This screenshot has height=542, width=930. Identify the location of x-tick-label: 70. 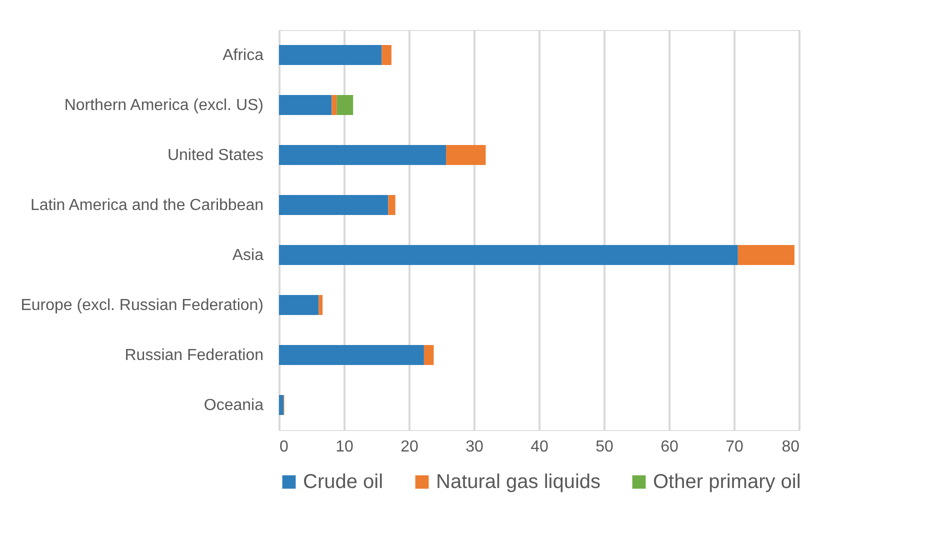
(735, 447).